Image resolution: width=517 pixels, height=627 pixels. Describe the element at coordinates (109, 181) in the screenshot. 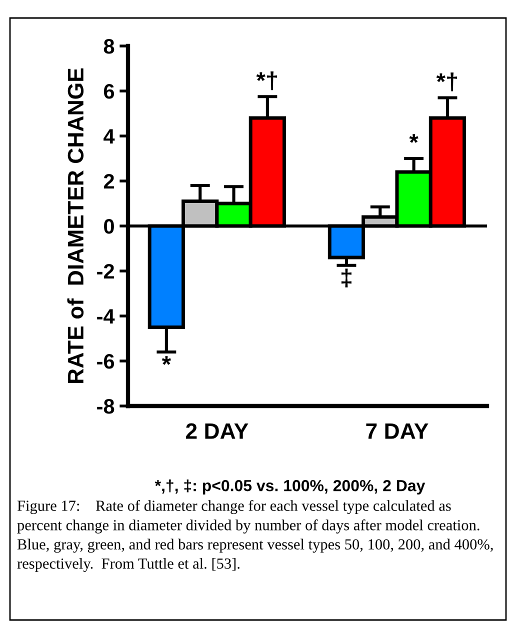

I see `y-tick-label: 2` at that location.